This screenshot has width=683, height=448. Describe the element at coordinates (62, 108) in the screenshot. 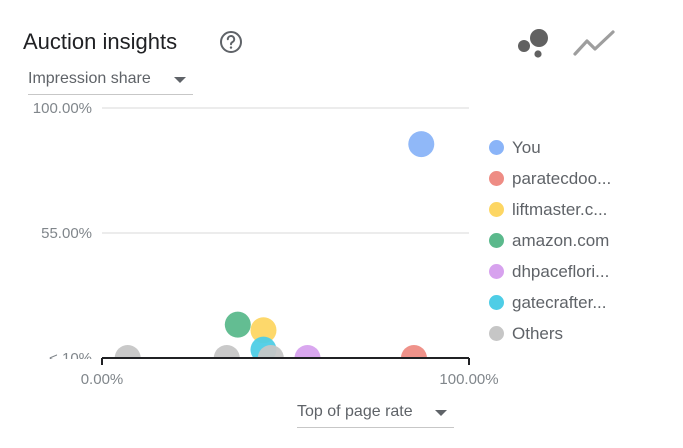

I see `y-tick-label: 100.00%` at that location.